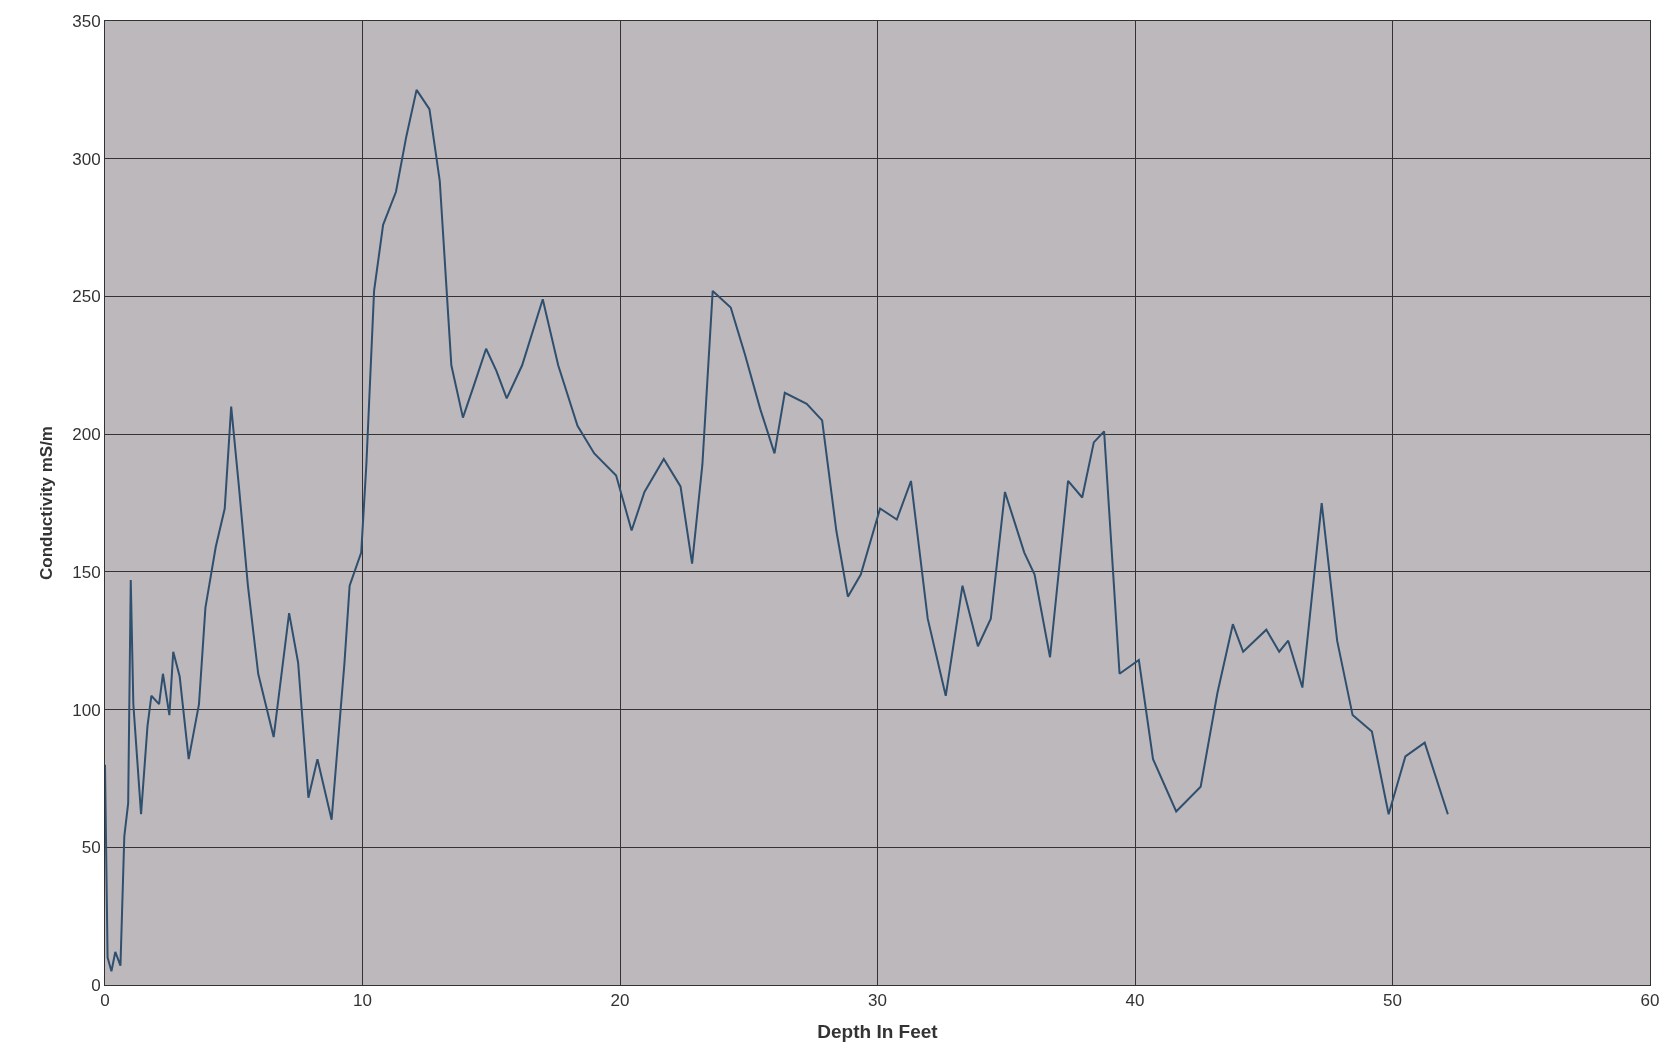 This screenshot has height=1055, width=1675. Describe the element at coordinates (362, 1001) in the screenshot. I see `x-tick-label: 10` at that location.